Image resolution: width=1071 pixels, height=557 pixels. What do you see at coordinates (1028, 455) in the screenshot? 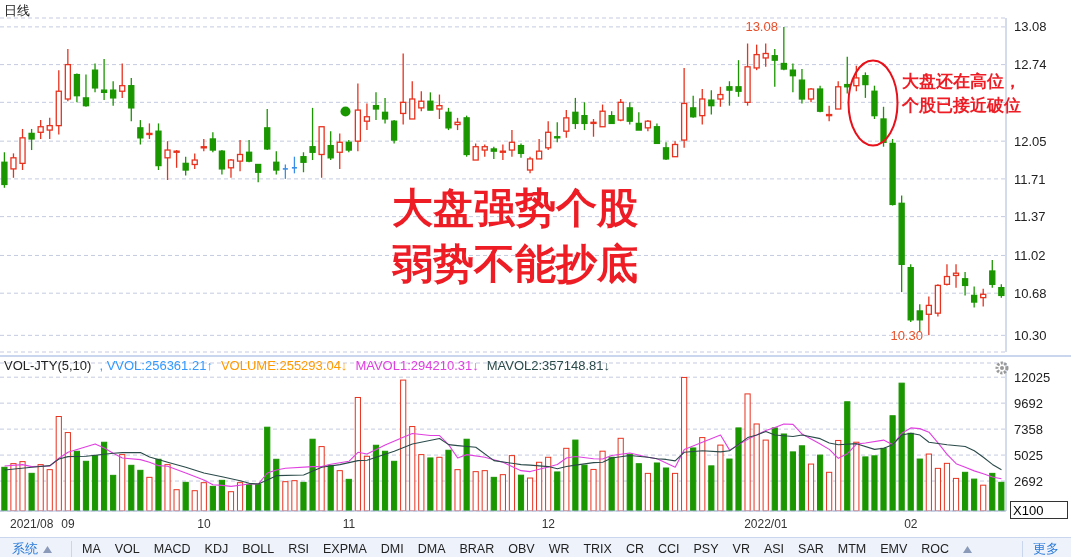
I see `y-tick-label: 5025` at bounding box center [1028, 455].